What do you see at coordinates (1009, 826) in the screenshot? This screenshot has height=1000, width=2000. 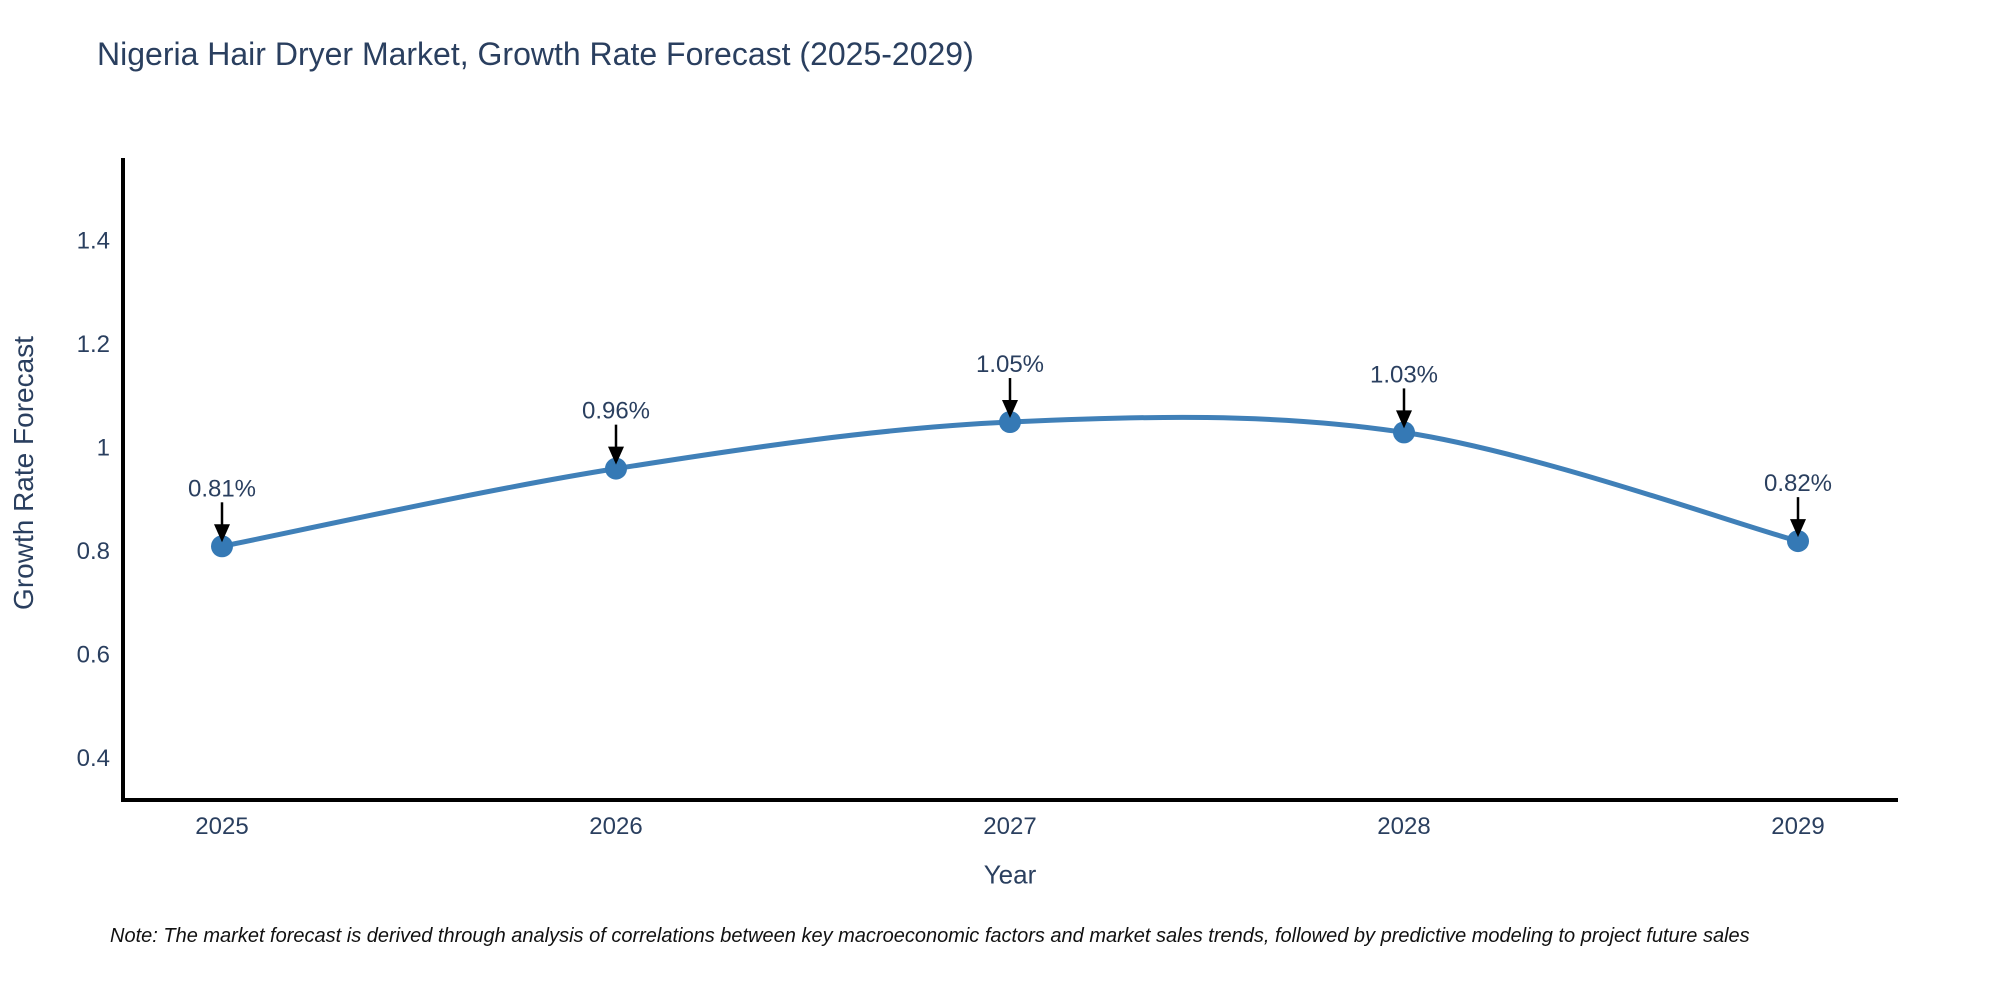 I see `x-tick-label: 2027` at bounding box center [1009, 826].